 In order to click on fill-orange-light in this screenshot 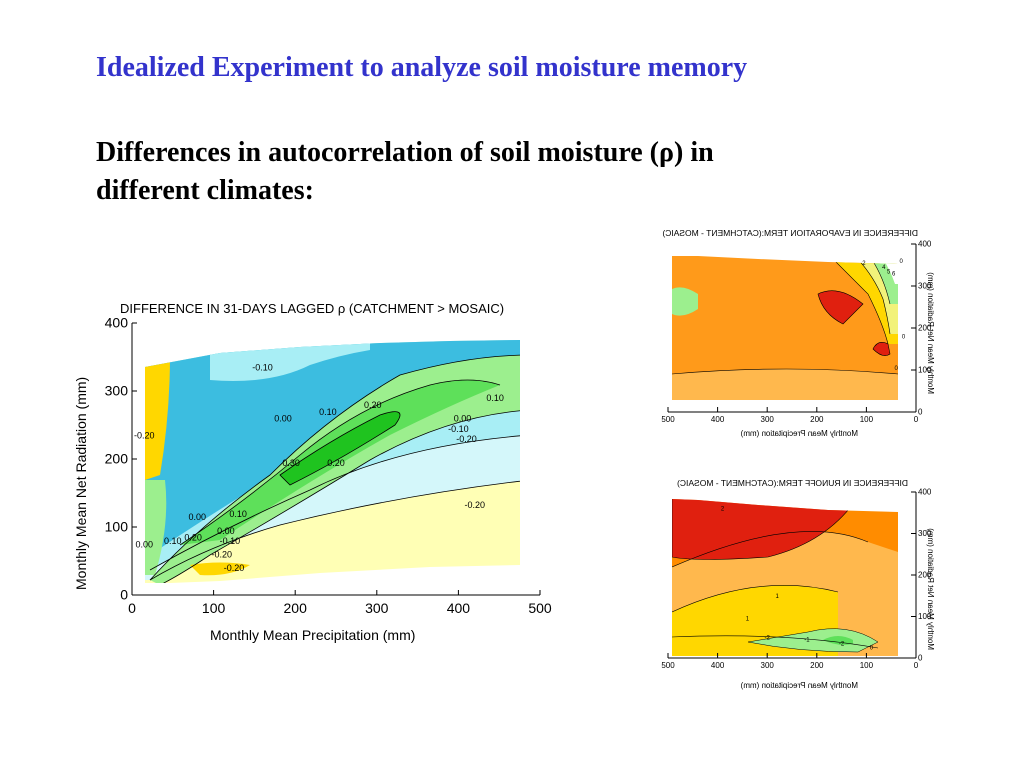, I will do `click(785, 384)`.